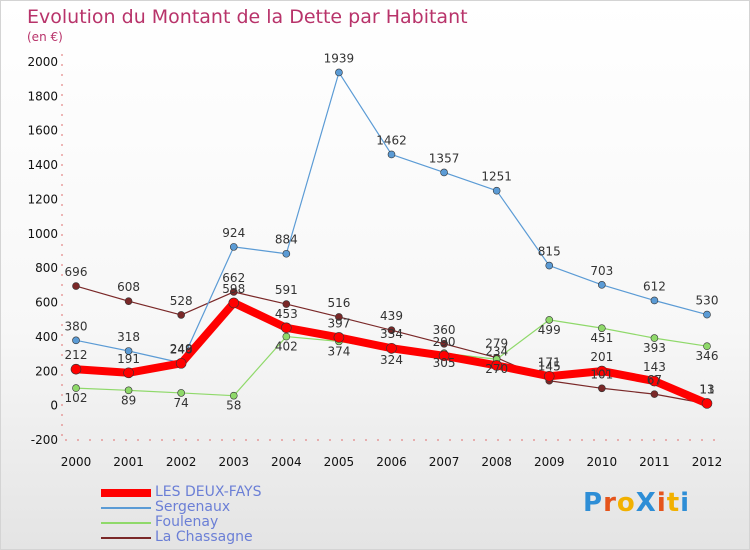 The image size is (750, 550). I want to click on data-label: 290, so click(444, 342).